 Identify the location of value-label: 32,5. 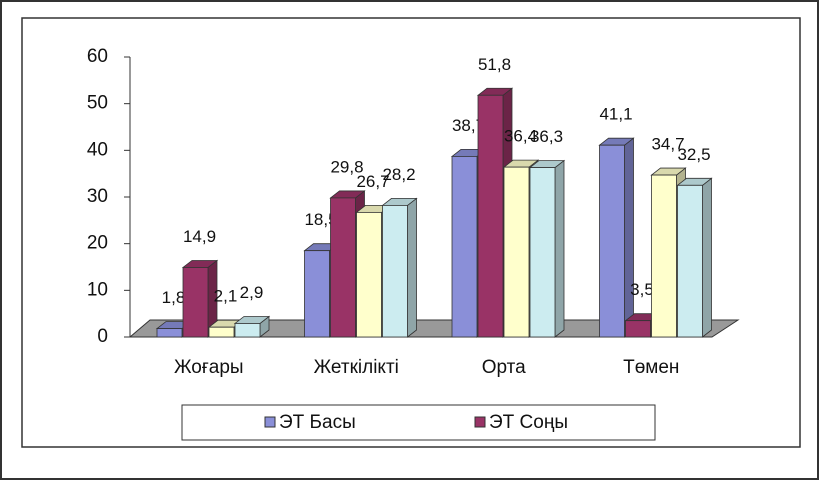
(693, 154).